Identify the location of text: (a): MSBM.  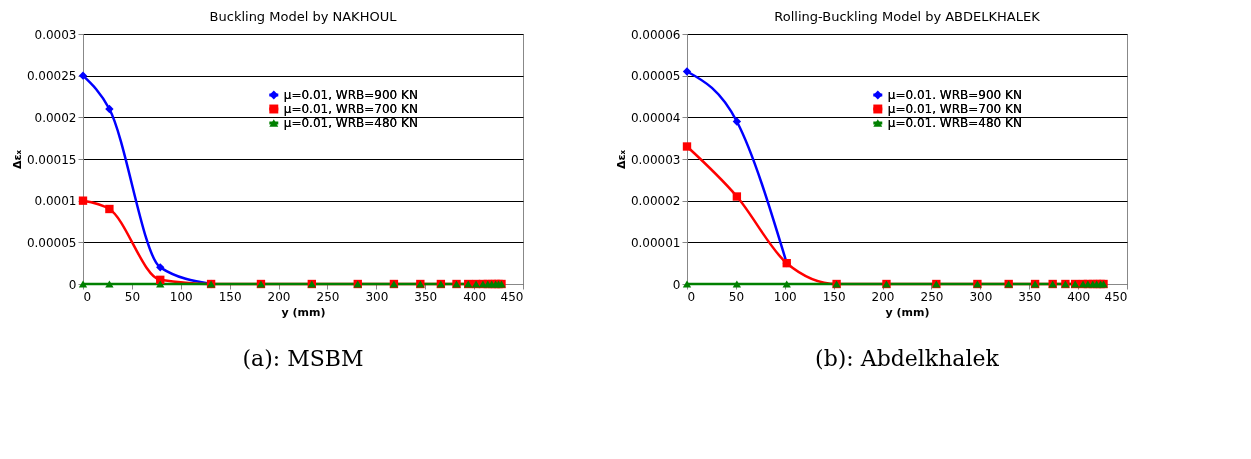
(303, 358).